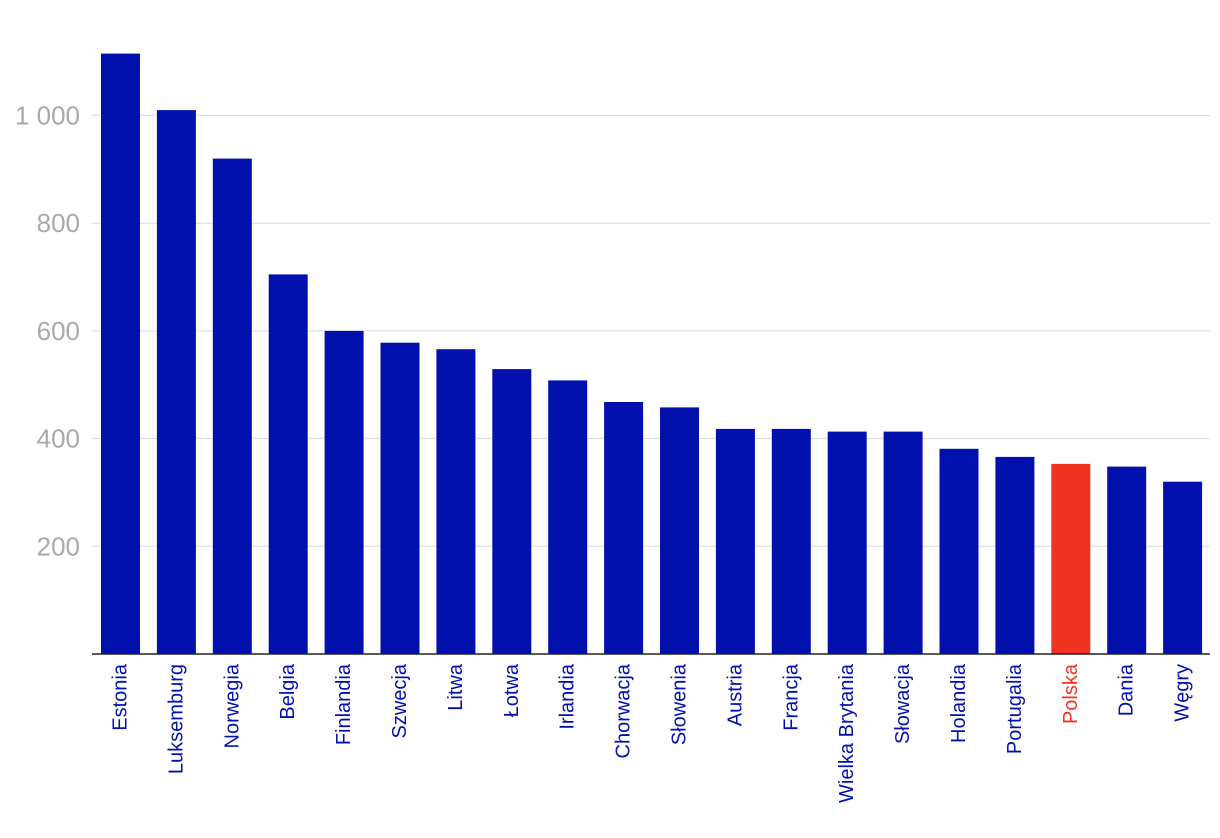 The image size is (1220, 838). What do you see at coordinates (58, 439) in the screenshot?
I see `y-tick-label: 400` at bounding box center [58, 439].